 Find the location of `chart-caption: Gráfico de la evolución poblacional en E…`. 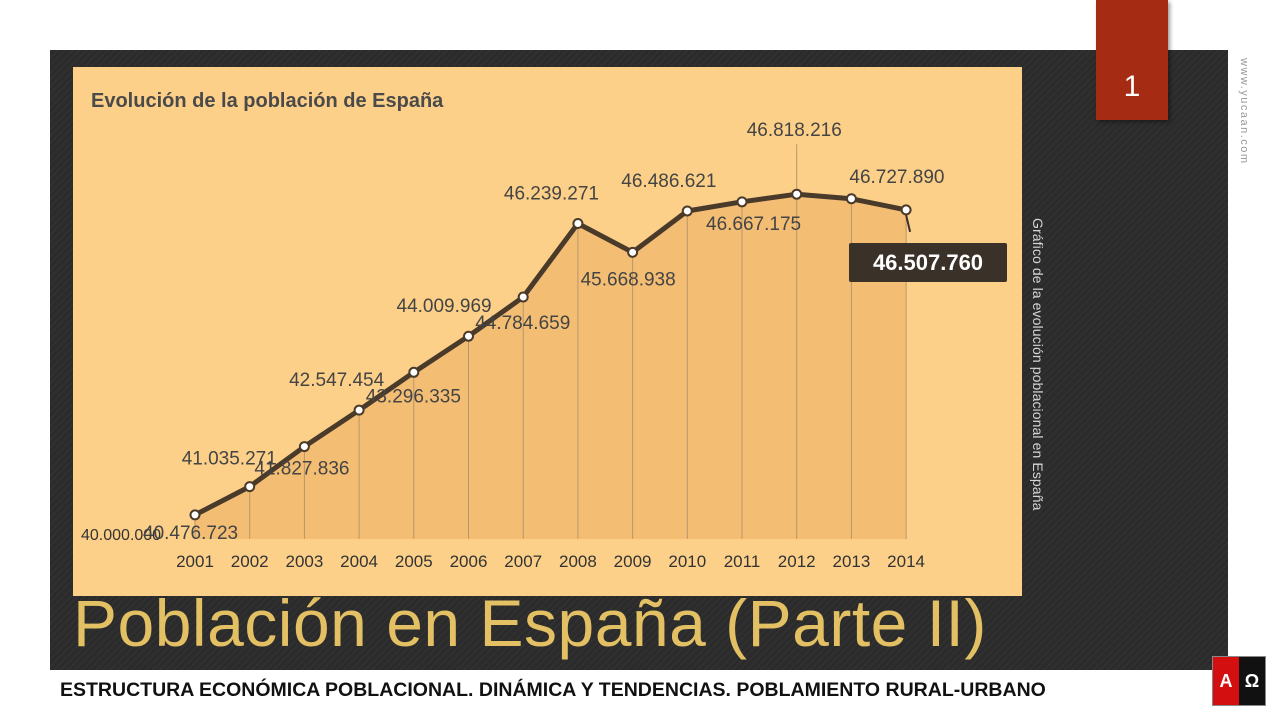

chart-caption: Gráfico de la evolución poblacional en E… is located at coordinates (1038, 364).